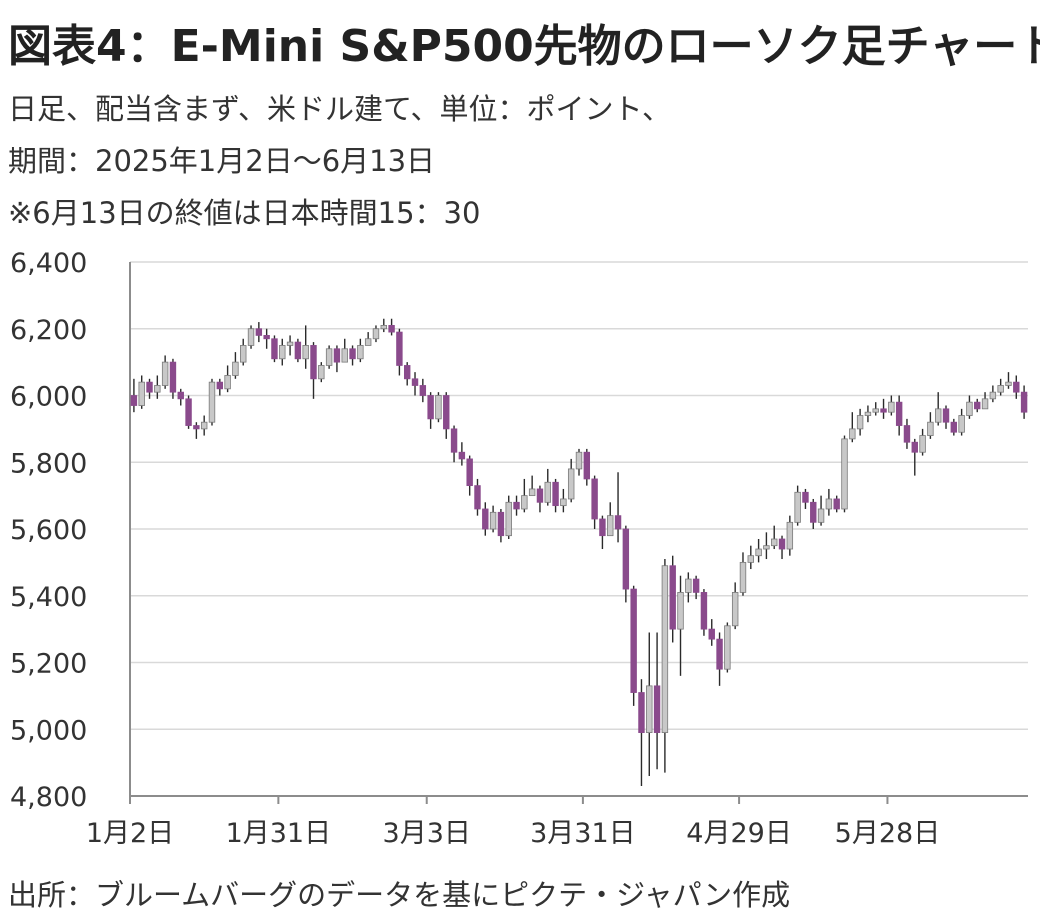  What do you see at coordinates (888, 833) in the screenshot?
I see `x-tick-label: 5月28日` at bounding box center [888, 833].